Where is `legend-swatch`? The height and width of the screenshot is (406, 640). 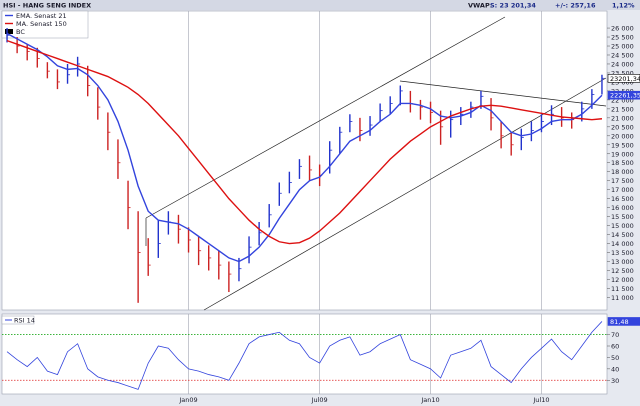 legend-swatch is located at coordinates (9, 31).